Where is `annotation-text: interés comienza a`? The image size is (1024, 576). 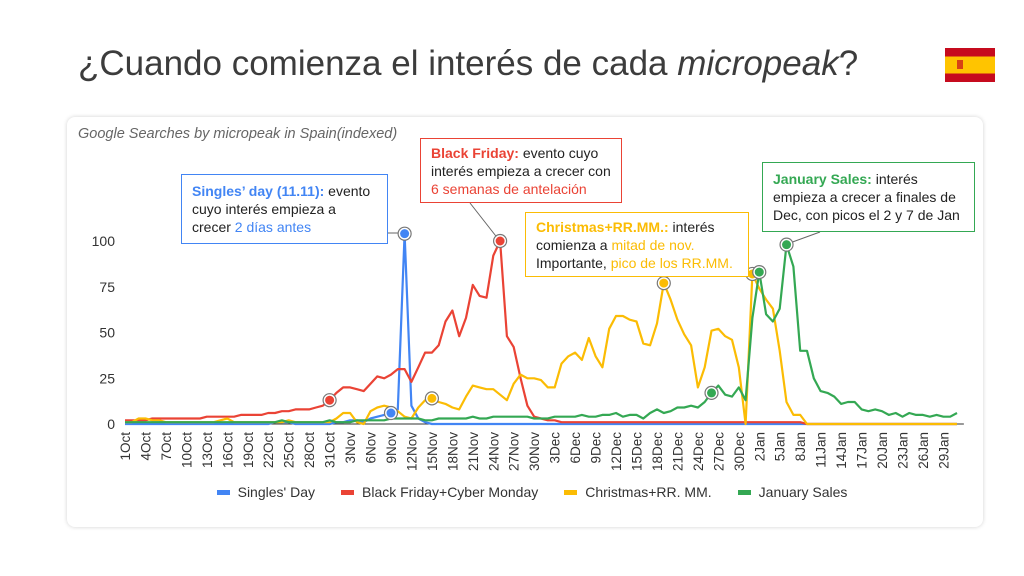 annotation-text: interés comienza a is located at coordinates (625, 235).